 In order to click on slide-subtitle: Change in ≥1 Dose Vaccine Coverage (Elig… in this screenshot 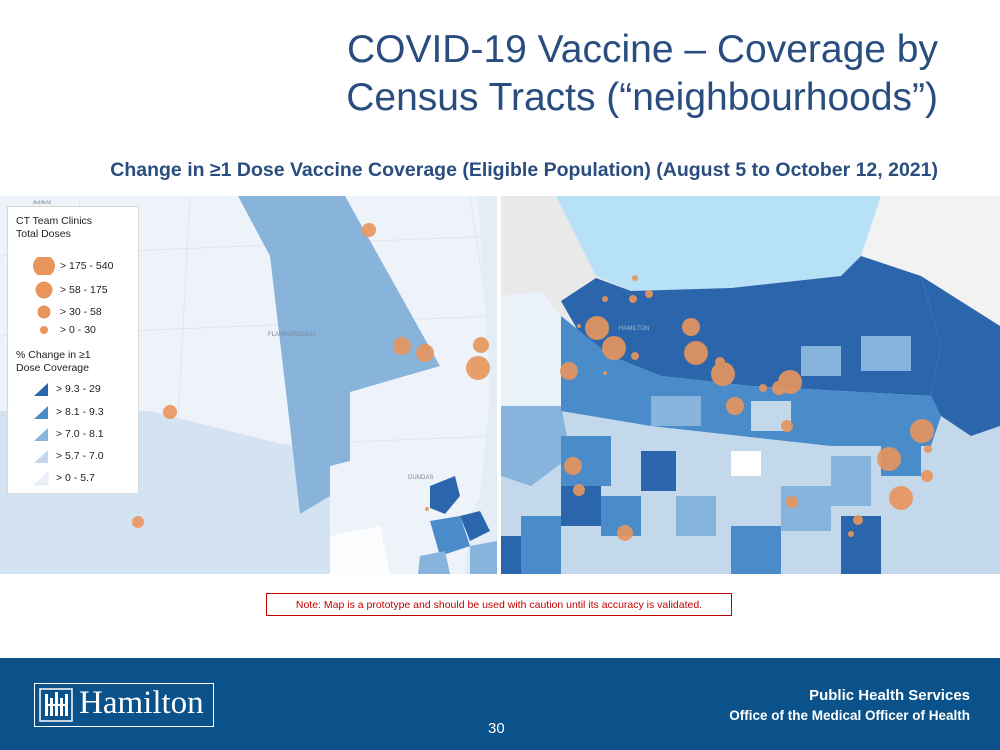, I will do `click(524, 170)`.